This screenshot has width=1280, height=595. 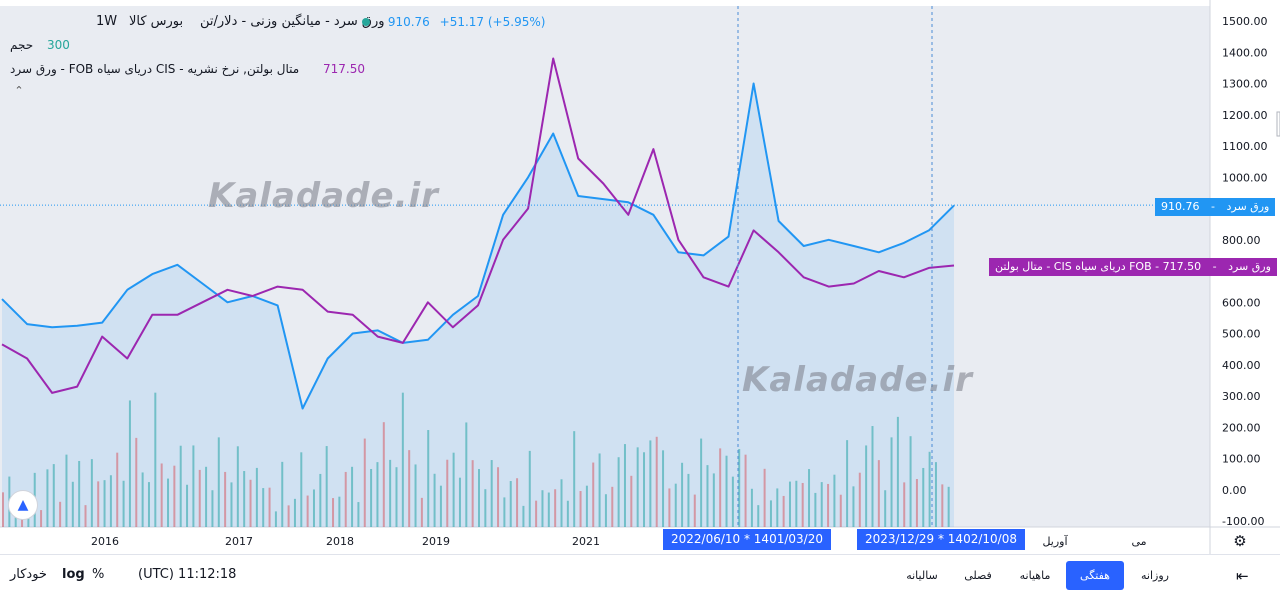 What do you see at coordinates (323, 196) in the screenshot?
I see `watermark-top: Kaladade.ir` at bounding box center [323, 196].